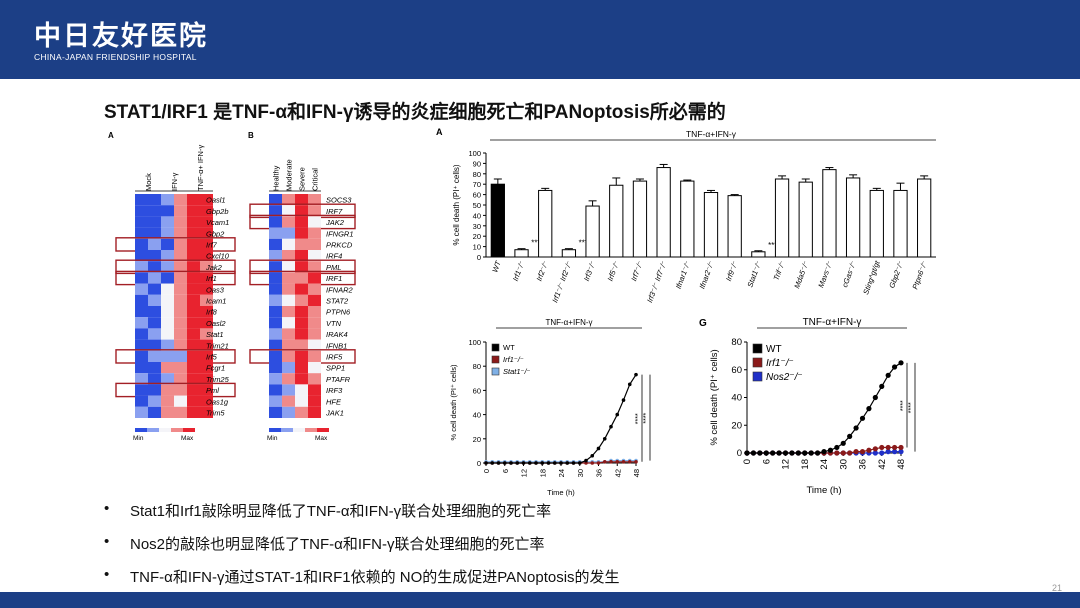 This screenshot has width=1080, height=608. What do you see at coordinates (189, 430) in the screenshot?
I see `scale-bar-segment` at bounding box center [189, 430].